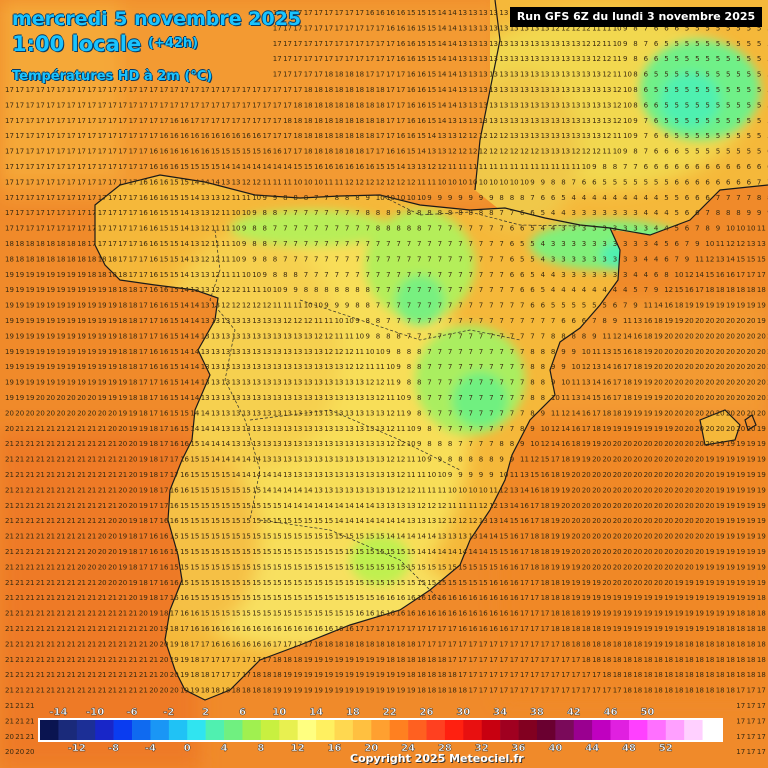  Describe the element at coordinates (565, 730) in the screenshot. I see `legend-swatch` at that location.